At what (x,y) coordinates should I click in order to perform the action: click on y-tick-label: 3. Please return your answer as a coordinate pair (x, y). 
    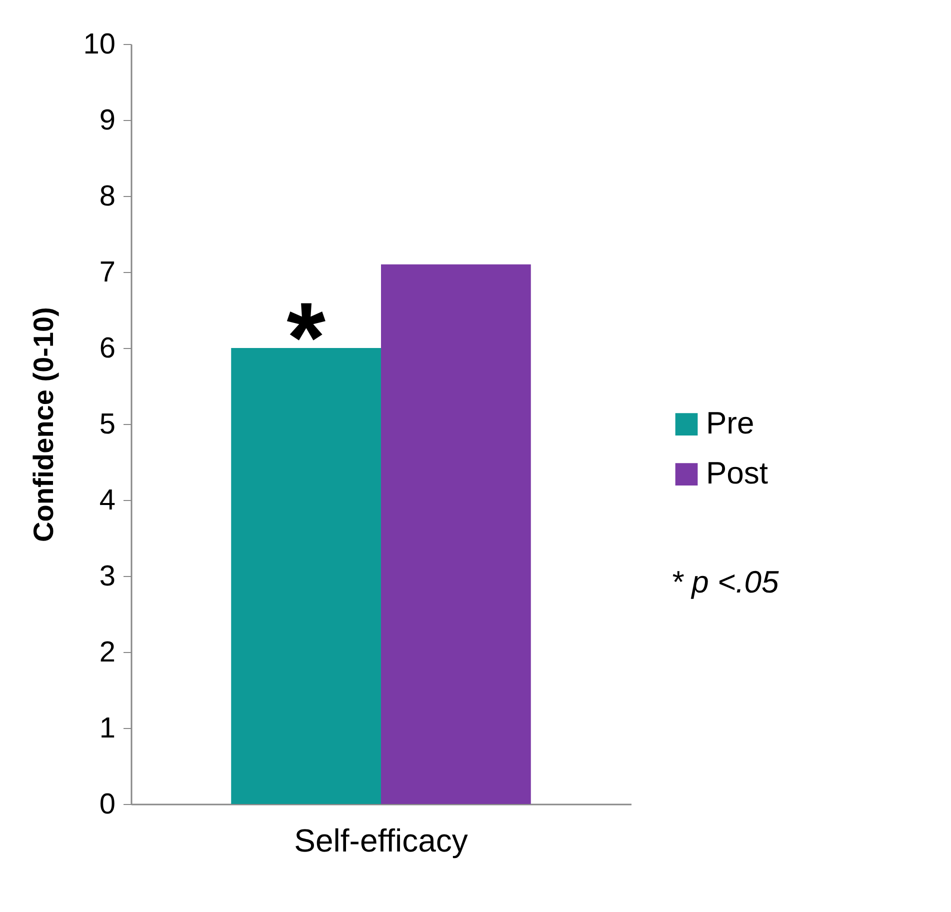
    Looking at the image, I should click on (107, 576).